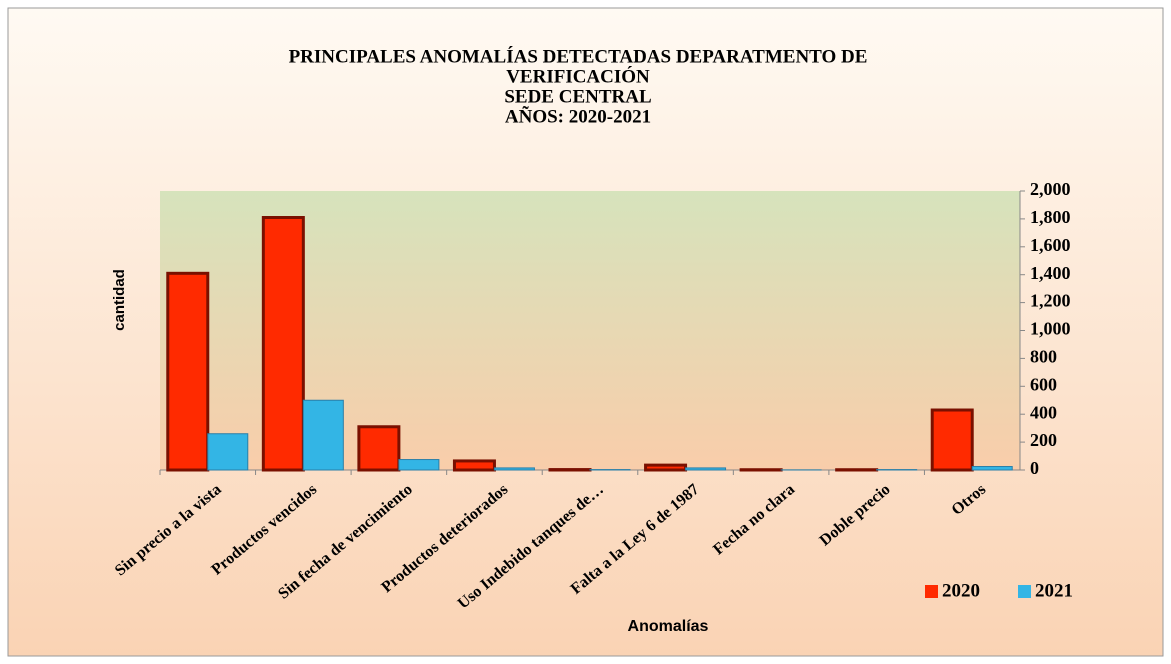 This screenshot has height=664, width=1171. I want to click on title-line: VERIFICACIÓN, so click(578, 76).